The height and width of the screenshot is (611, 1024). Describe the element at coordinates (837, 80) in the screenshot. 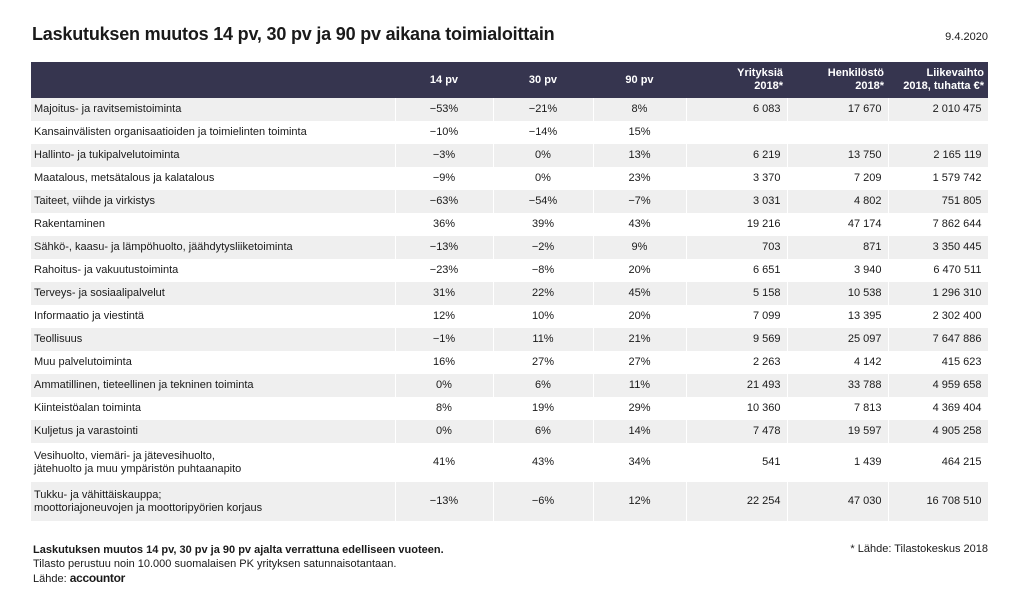

I see `column-header-5: Henkilöstö 2018*` at that location.